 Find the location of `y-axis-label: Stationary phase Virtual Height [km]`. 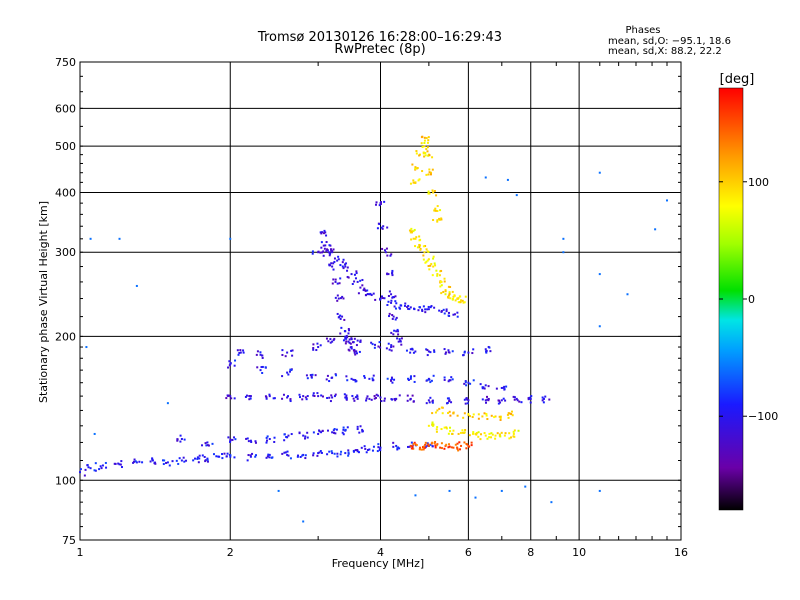

y-axis-label: Stationary phase Virtual Height [km] is located at coordinates (43, 302).